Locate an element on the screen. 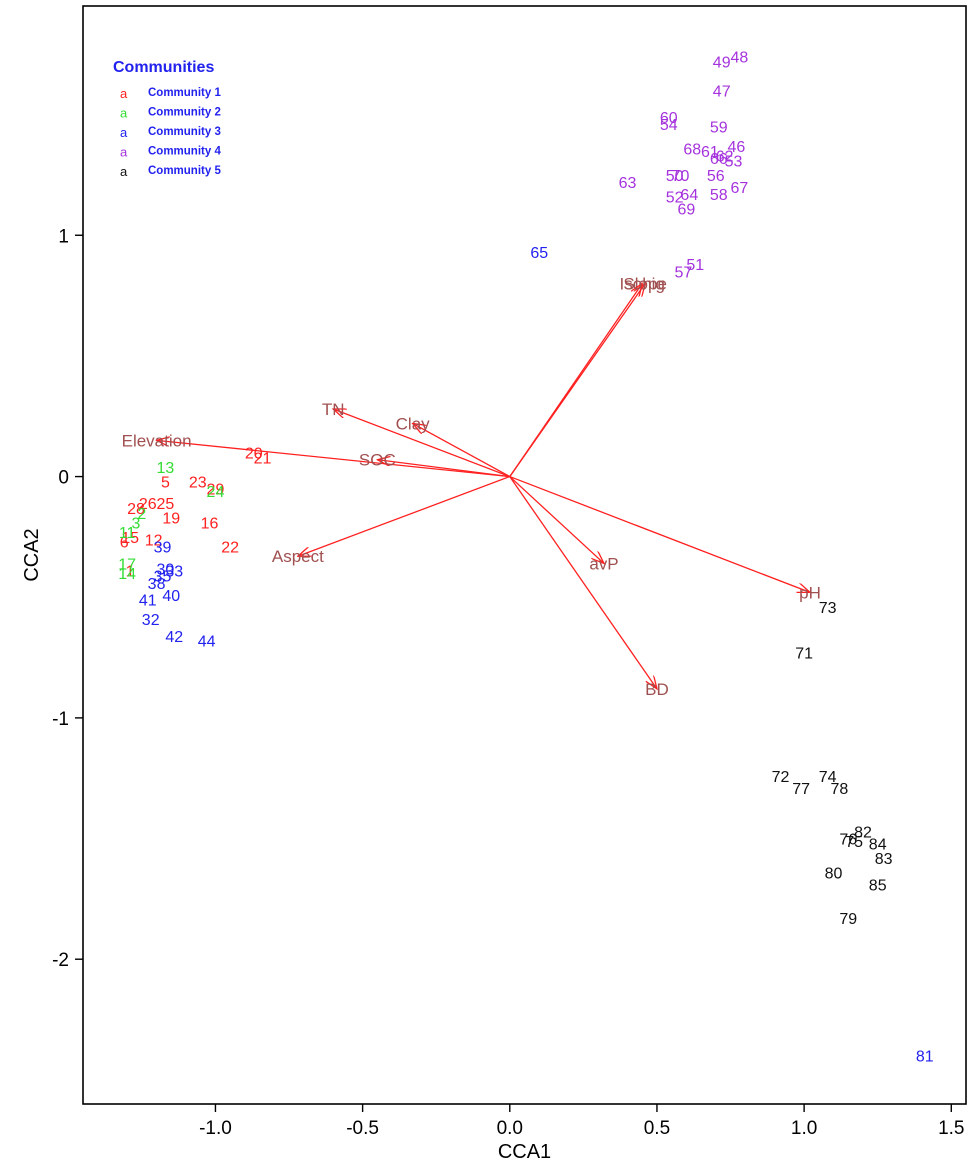  site-point-label: 78 is located at coordinates (840, 789).